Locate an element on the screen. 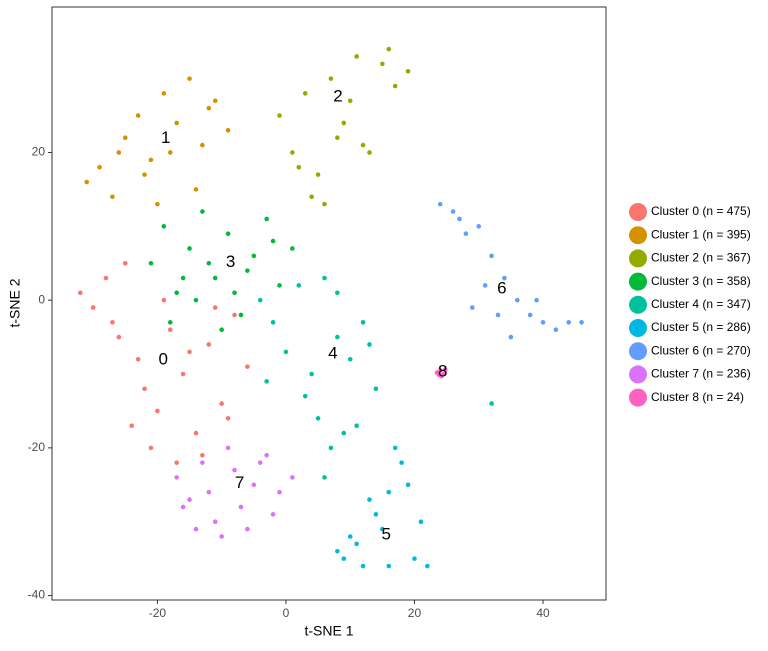  x-tick-label: 0 is located at coordinates (286, 613).